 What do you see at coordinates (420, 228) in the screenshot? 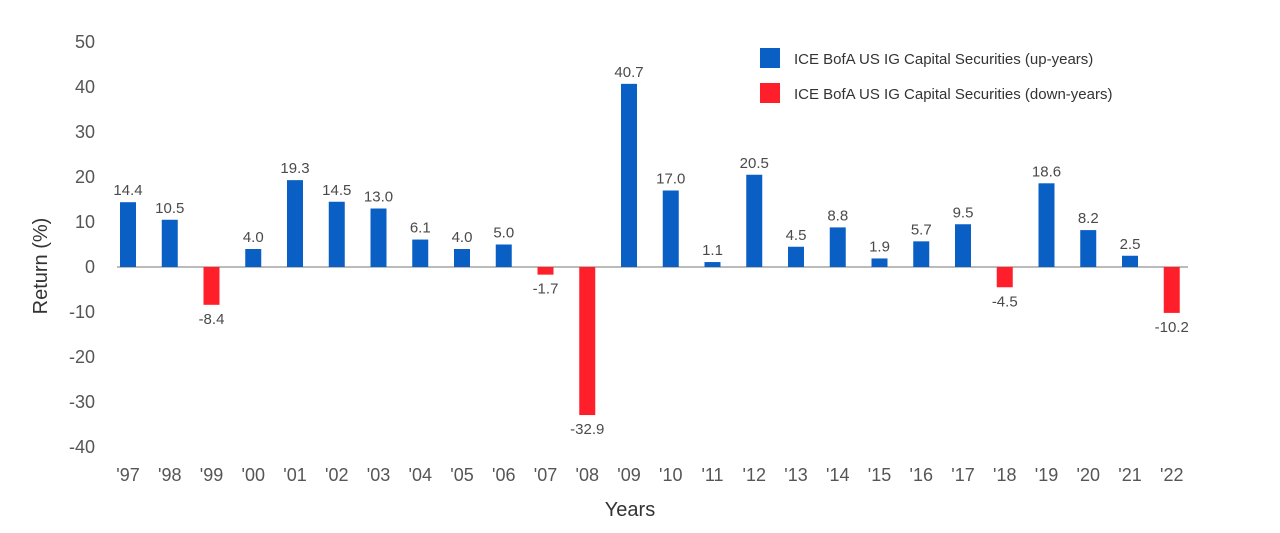
I see `bar-value-label: 6.1` at bounding box center [420, 228].